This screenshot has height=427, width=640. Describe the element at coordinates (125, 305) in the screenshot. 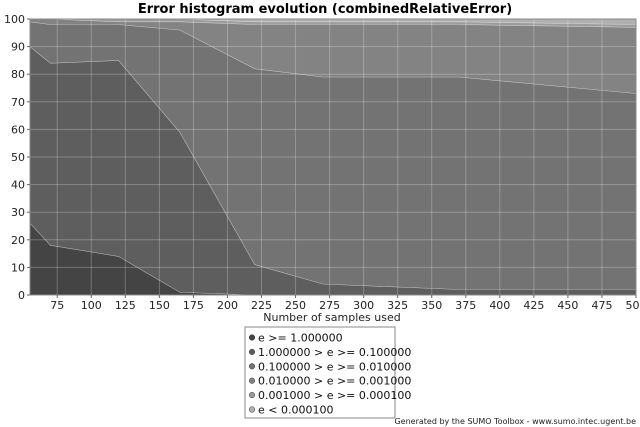

I see `x-tick-label: 125` at that location.